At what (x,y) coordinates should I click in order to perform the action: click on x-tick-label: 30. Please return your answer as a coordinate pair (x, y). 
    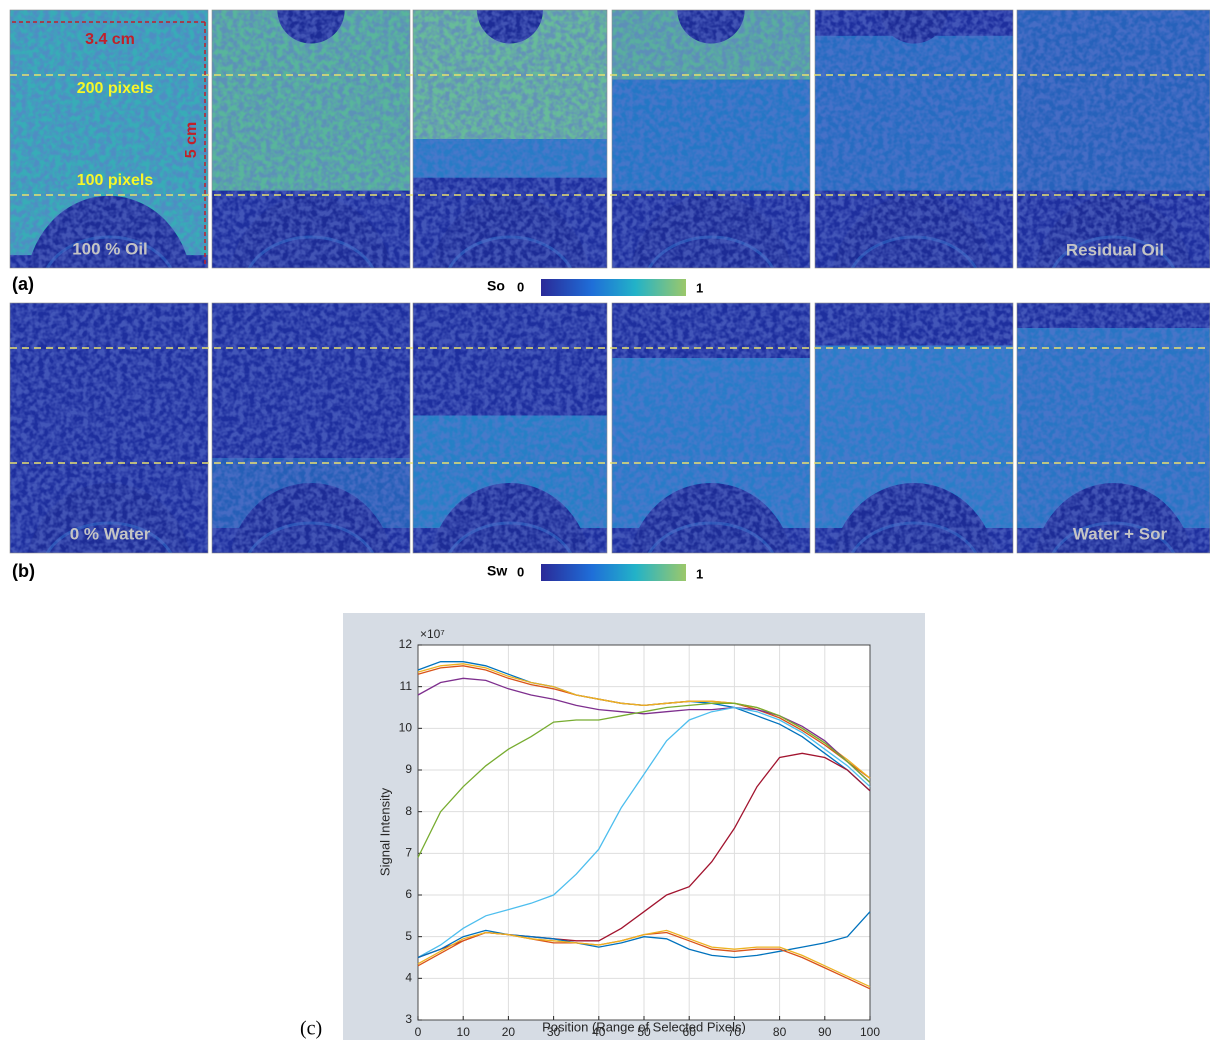
    Looking at the image, I should click on (554, 1032).